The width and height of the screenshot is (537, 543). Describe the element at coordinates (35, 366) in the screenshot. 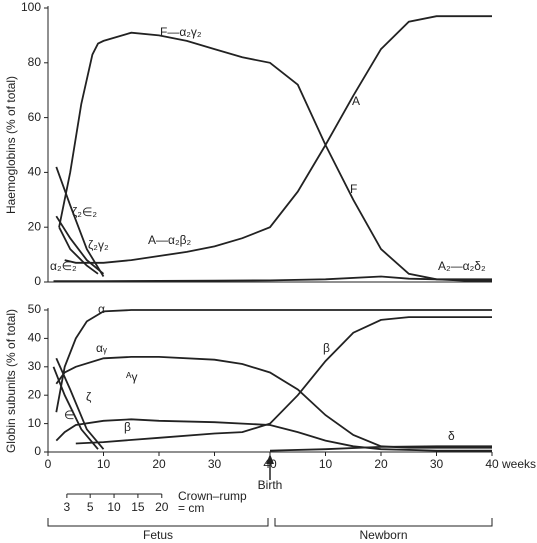

I see `y-tick-label: 30` at that location.